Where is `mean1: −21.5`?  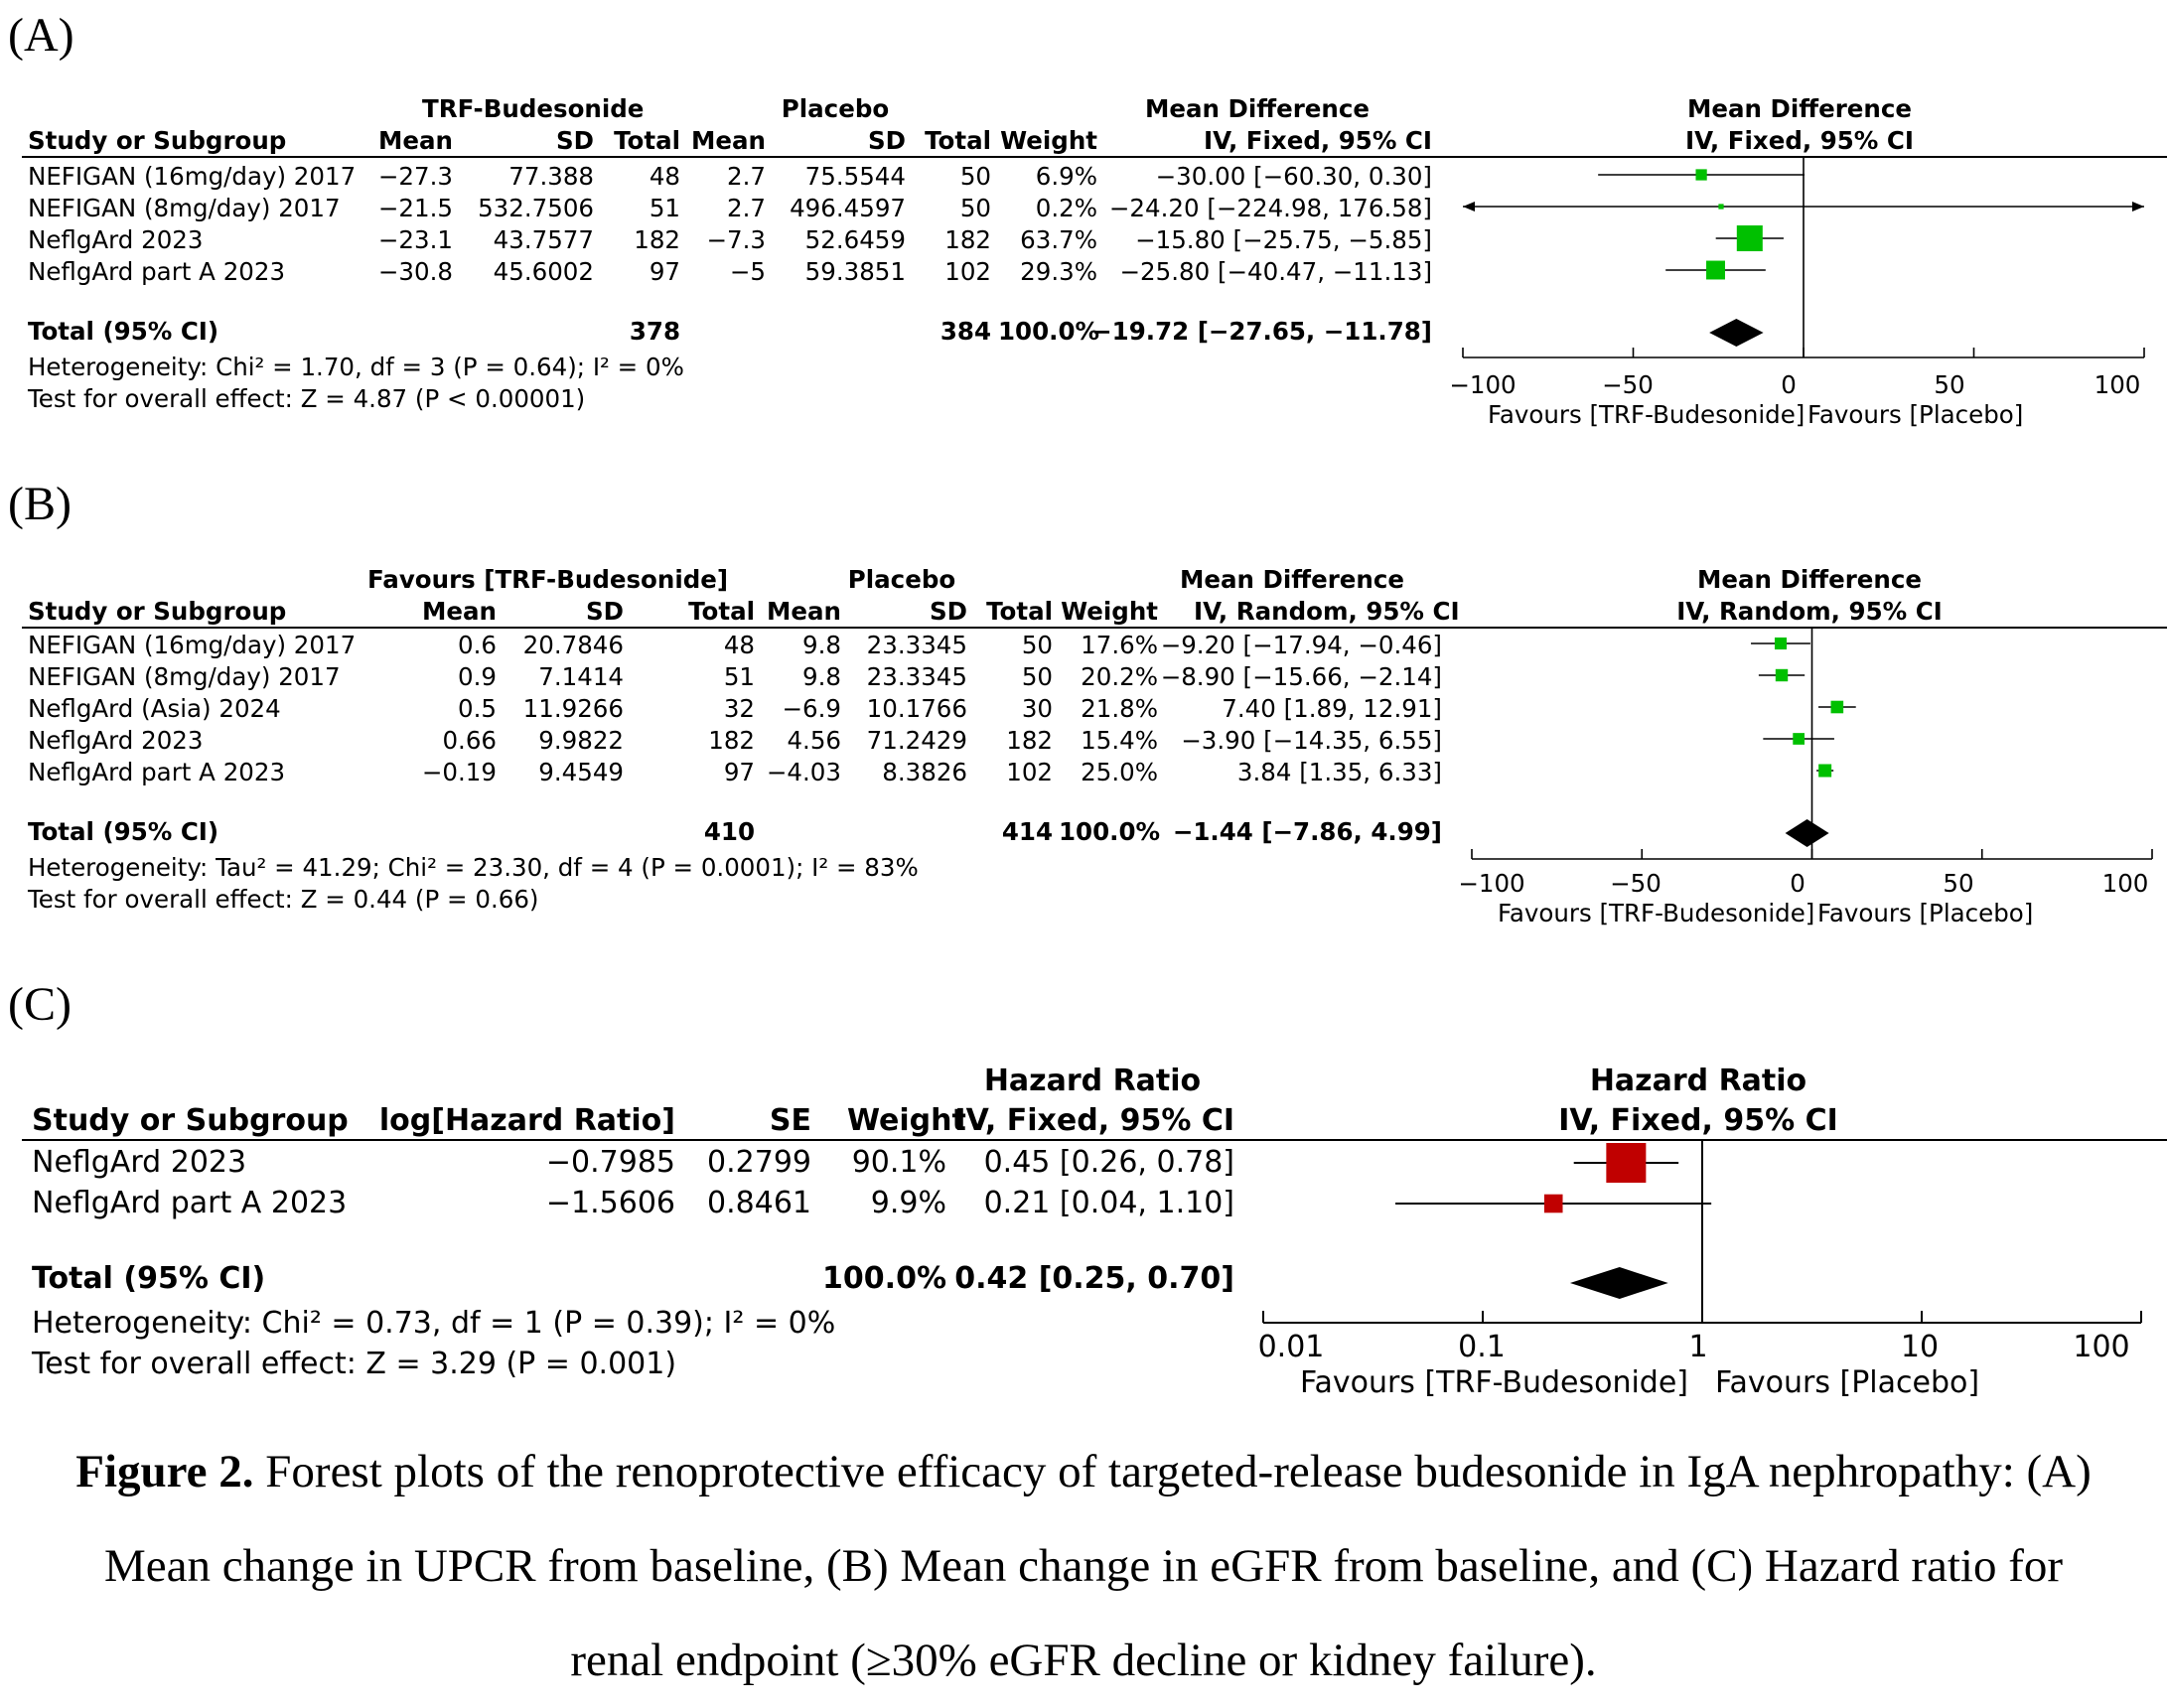
mean1: −21.5 is located at coordinates (415, 208).